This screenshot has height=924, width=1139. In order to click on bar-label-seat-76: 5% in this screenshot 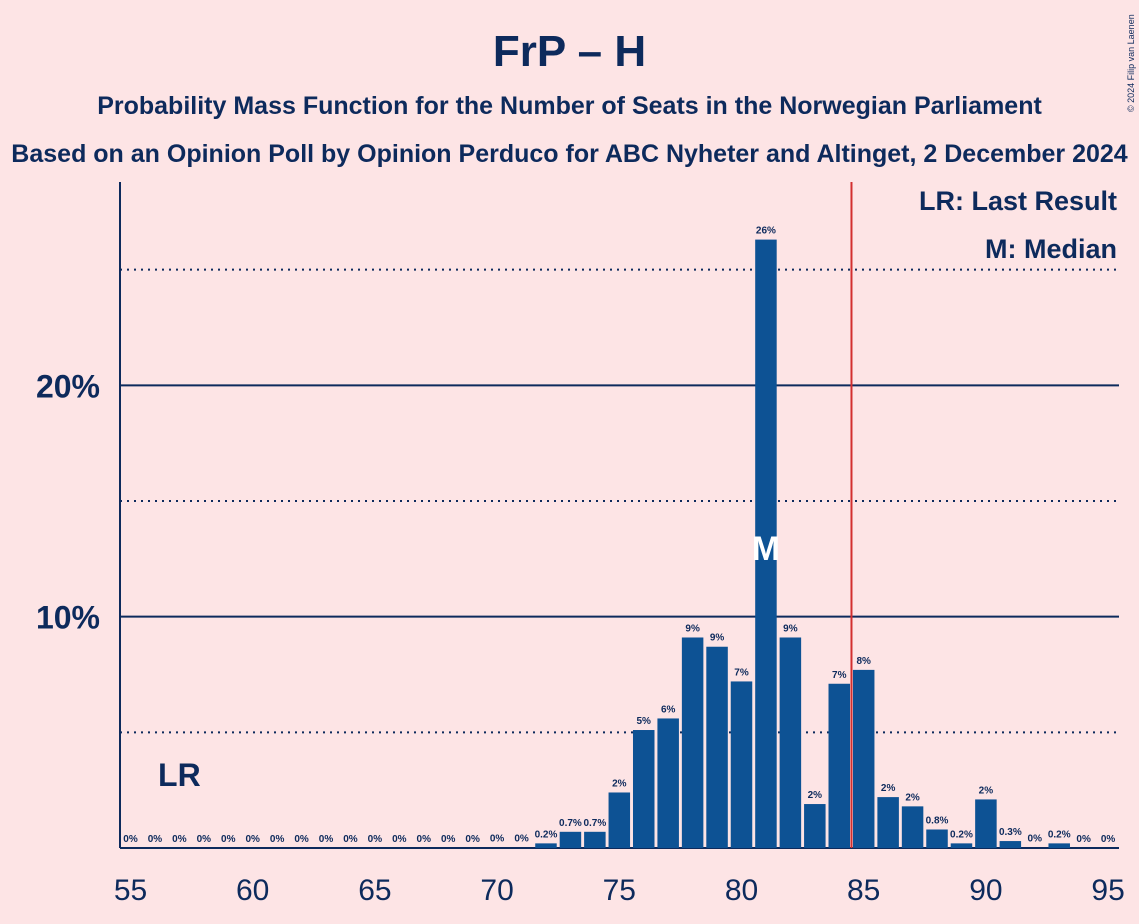, I will do `click(644, 721)`.